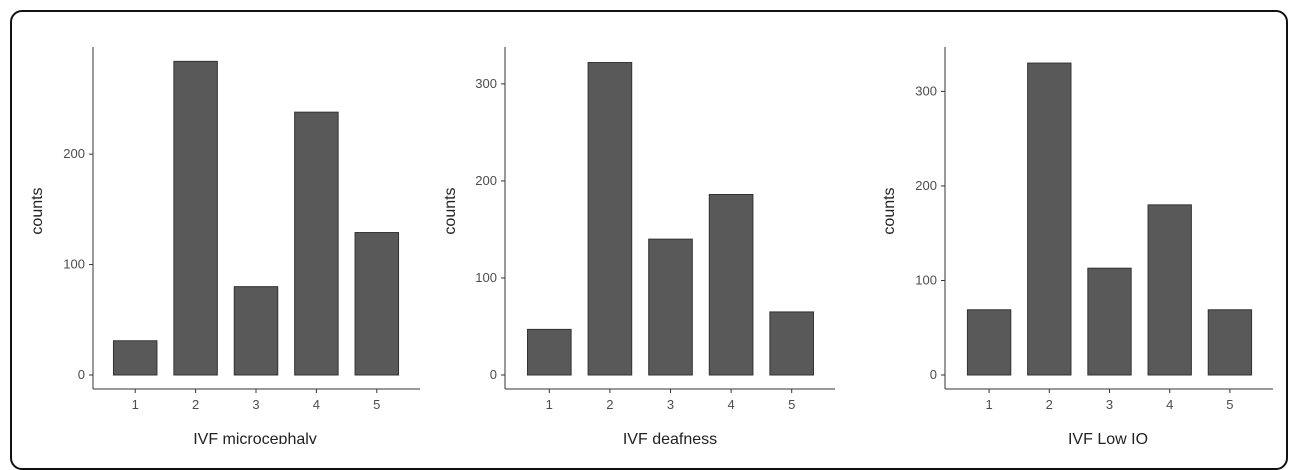 This screenshot has width=1295, height=470. I want to click on x-axis-title: IVF deafness, so click(670, 437).